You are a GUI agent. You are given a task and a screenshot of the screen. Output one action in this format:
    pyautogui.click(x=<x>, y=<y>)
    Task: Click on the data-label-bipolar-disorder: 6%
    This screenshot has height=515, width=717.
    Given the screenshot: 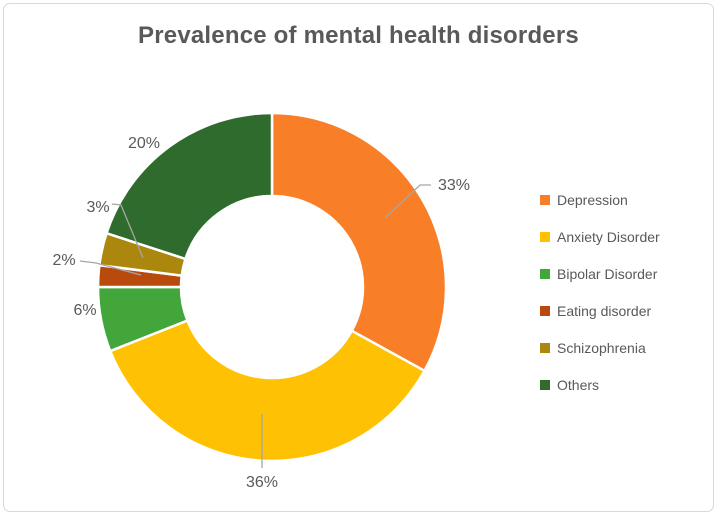 What is the action you would take?
    pyautogui.click(x=85, y=310)
    